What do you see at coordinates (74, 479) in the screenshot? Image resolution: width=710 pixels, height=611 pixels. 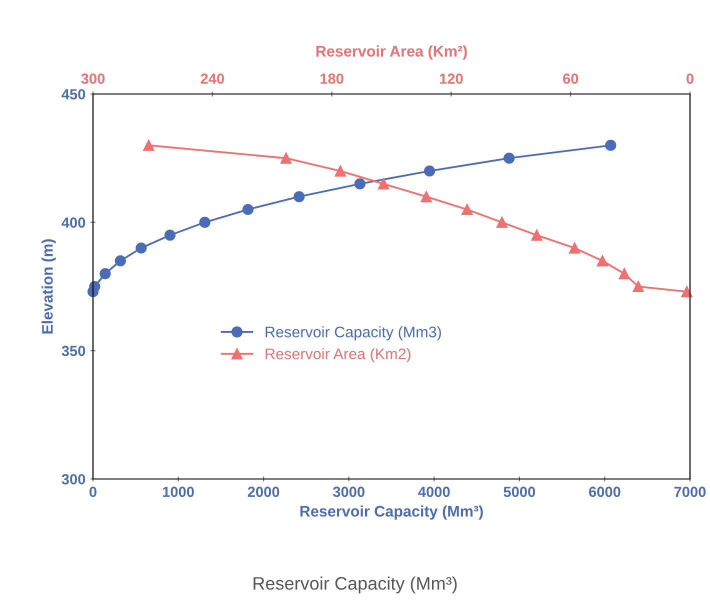 I see `y-tick-label: 300` at bounding box center [74, 479].